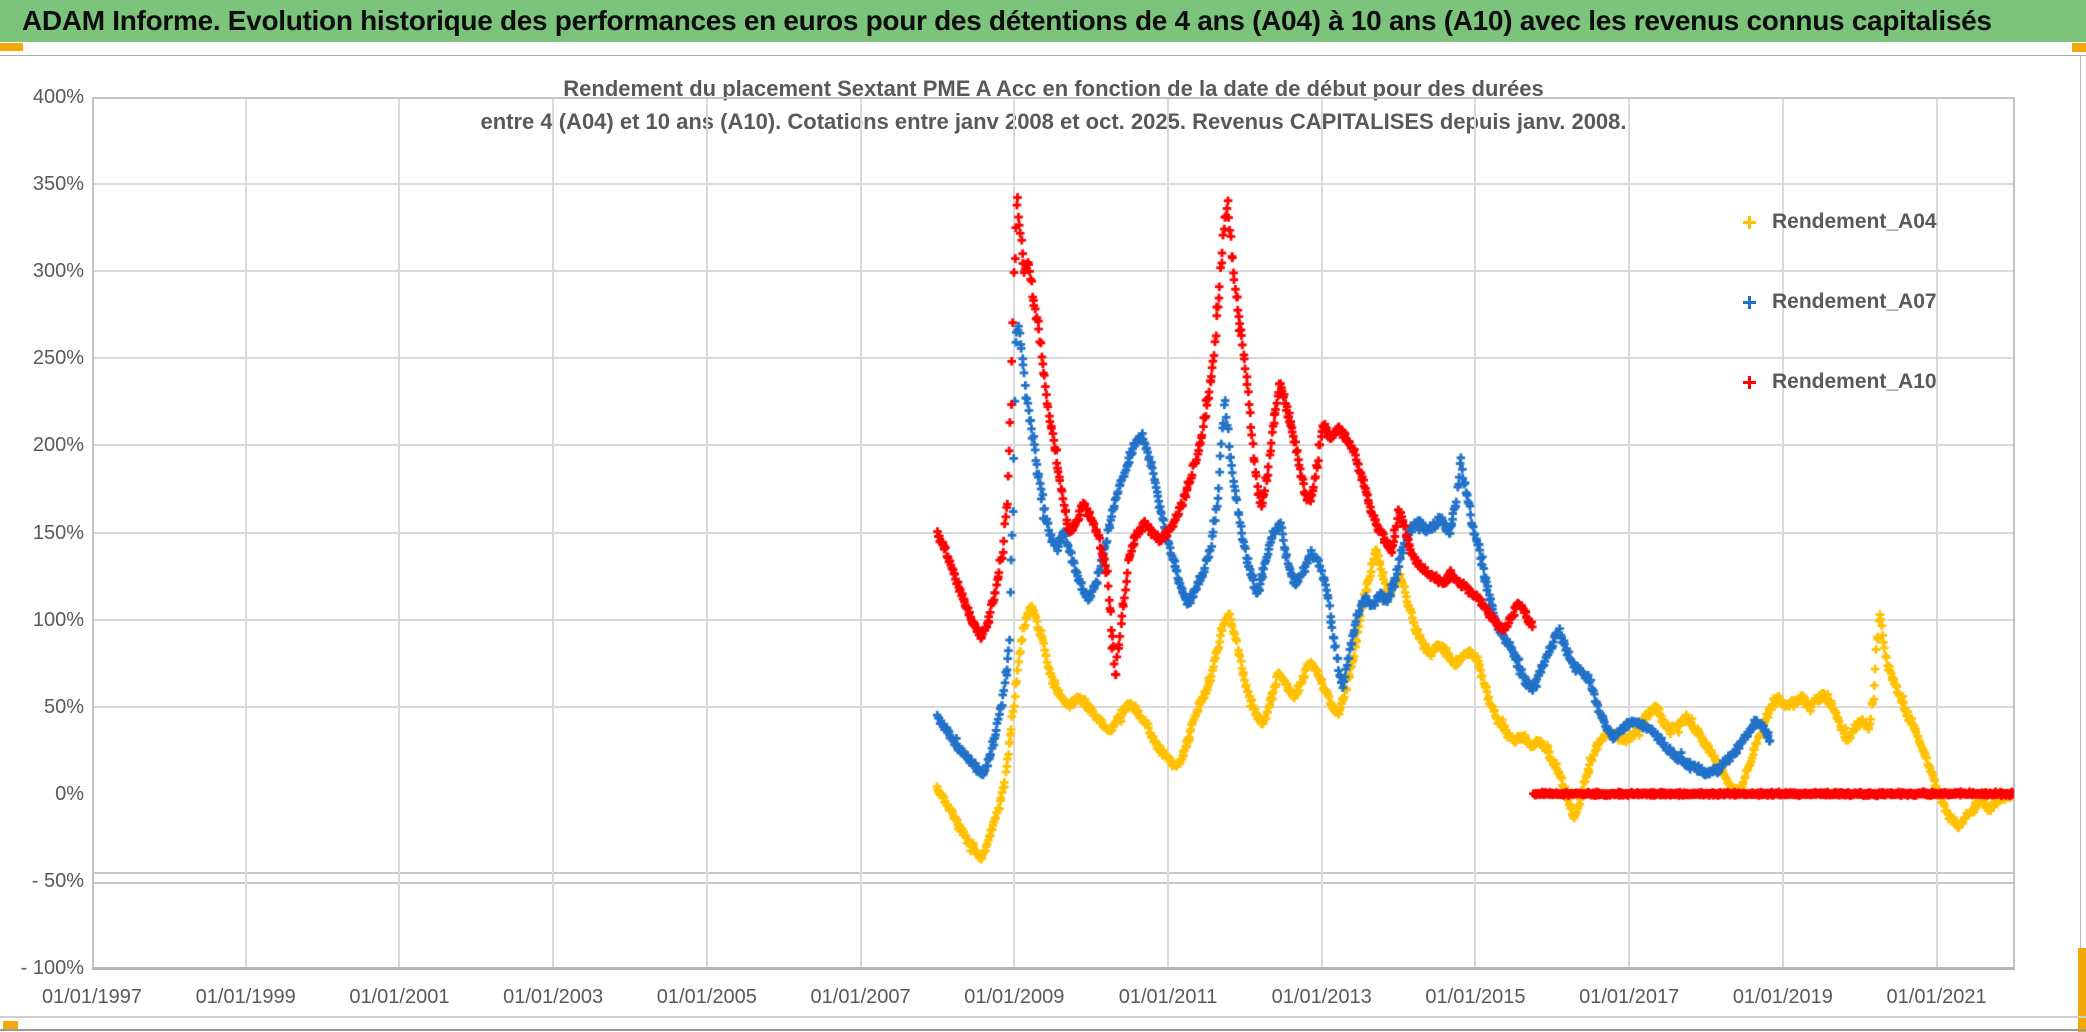  What do you see at coordinates (2079, 47) in the screenshot?
I see `accent-top-right` at bounding box center [2079, 47].